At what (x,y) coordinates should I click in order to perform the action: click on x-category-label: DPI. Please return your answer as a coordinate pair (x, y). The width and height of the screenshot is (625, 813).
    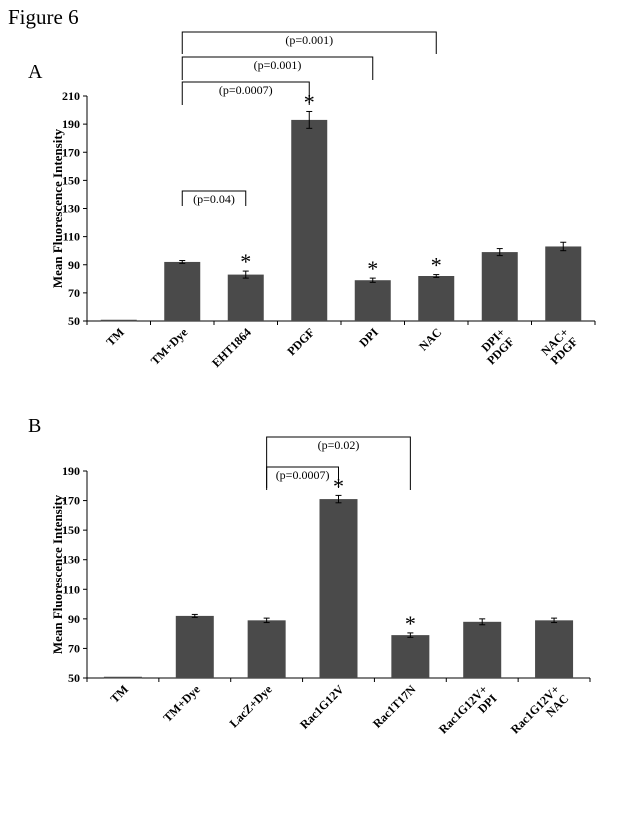
    Looking at the image, I should click on (368, 337).